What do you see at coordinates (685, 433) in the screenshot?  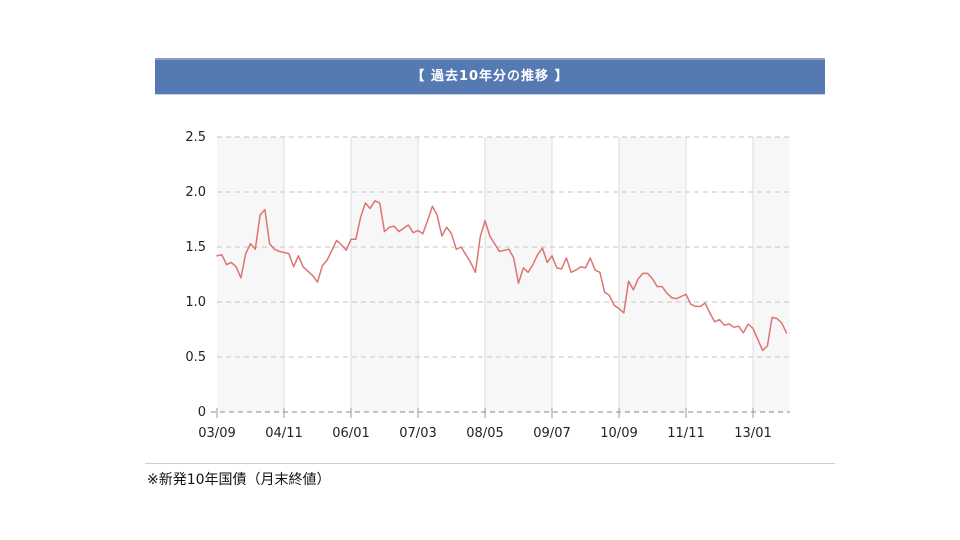 I see `x-axis-tick-label: 11/11` at bounding box center [685, 433].